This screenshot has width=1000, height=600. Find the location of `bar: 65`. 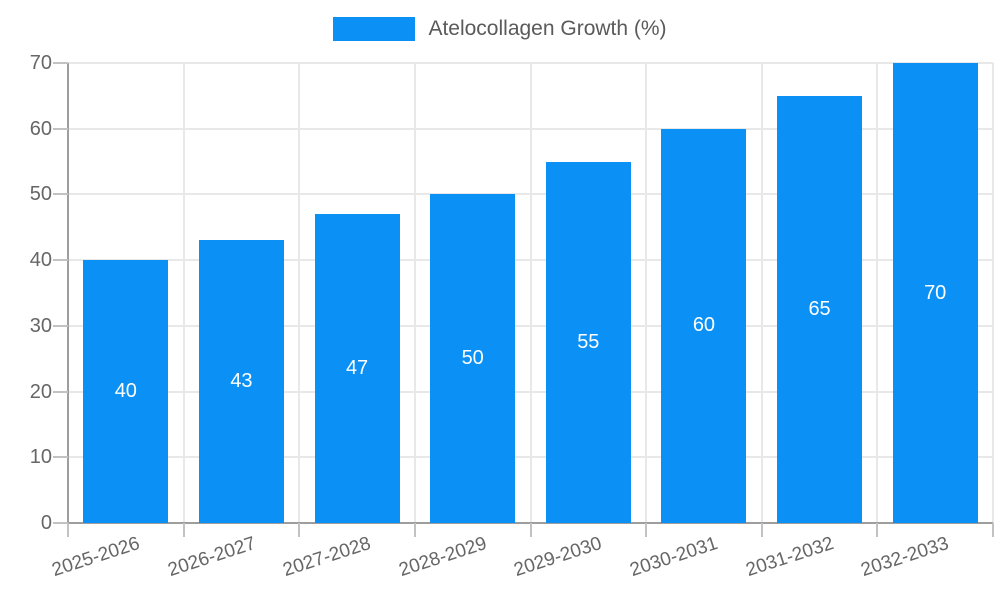

bar: 65 is located at coordinates (820, 309).